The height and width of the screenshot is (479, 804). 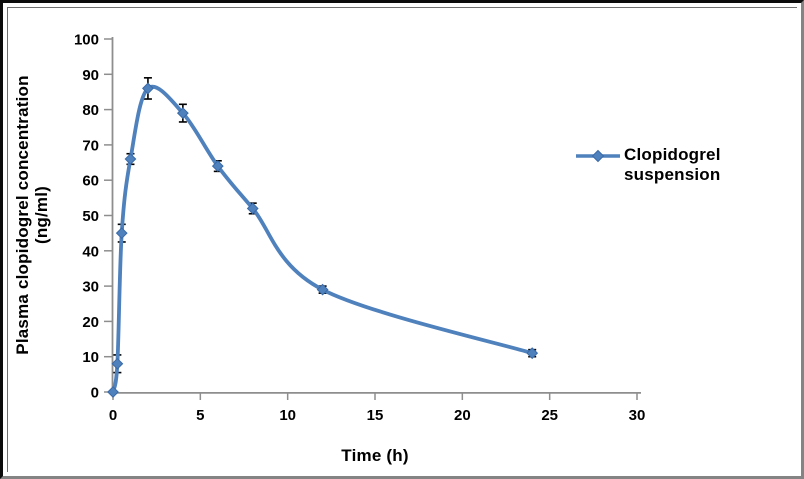 I want to click on y-tick-label: 10, so click(x=90, y=357).